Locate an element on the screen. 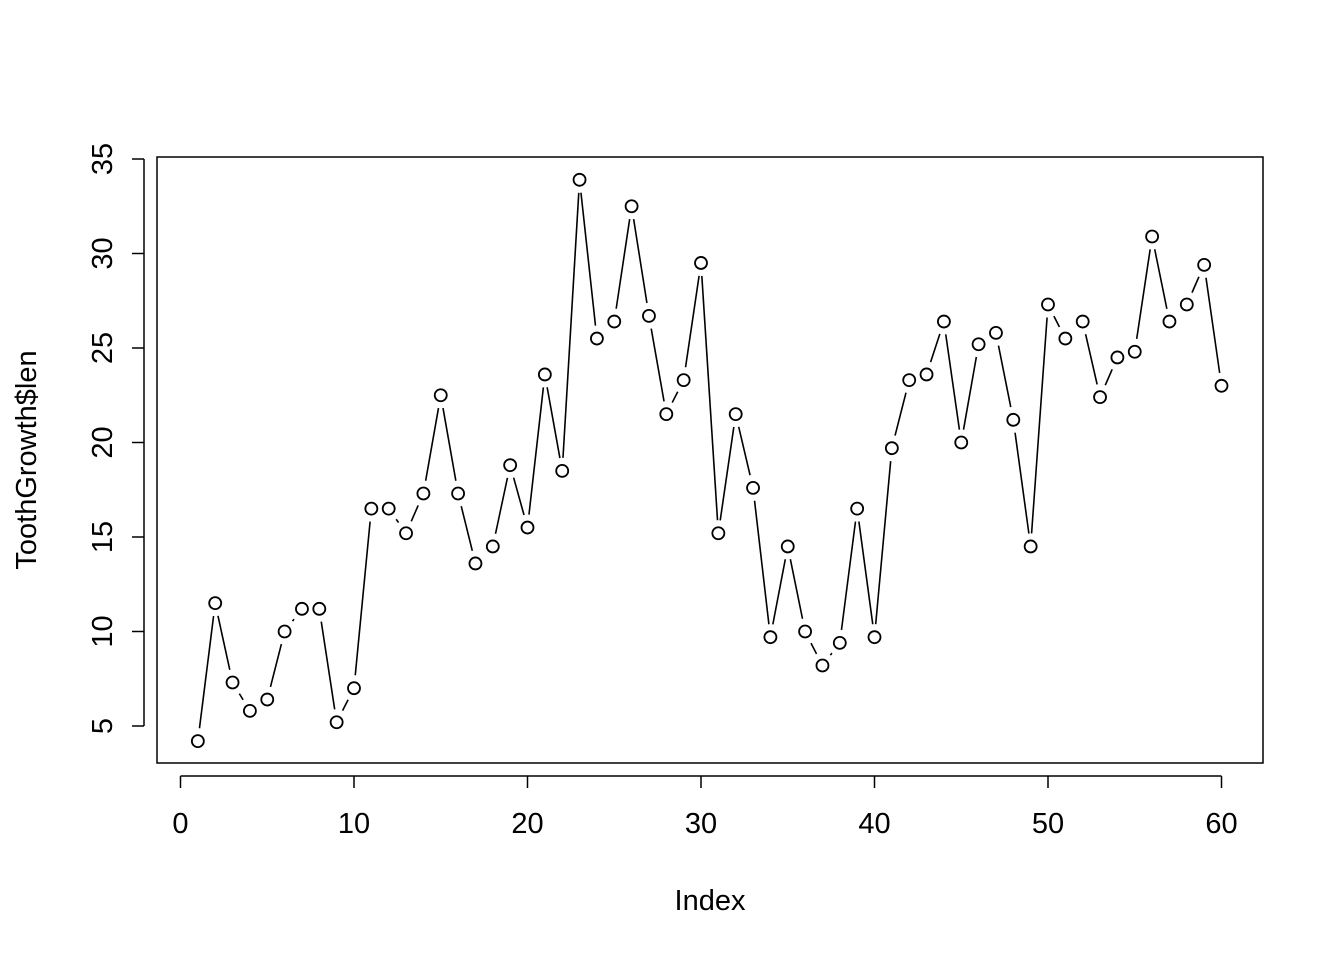  x-axis-label: Index is located at coordinates (710, 901).